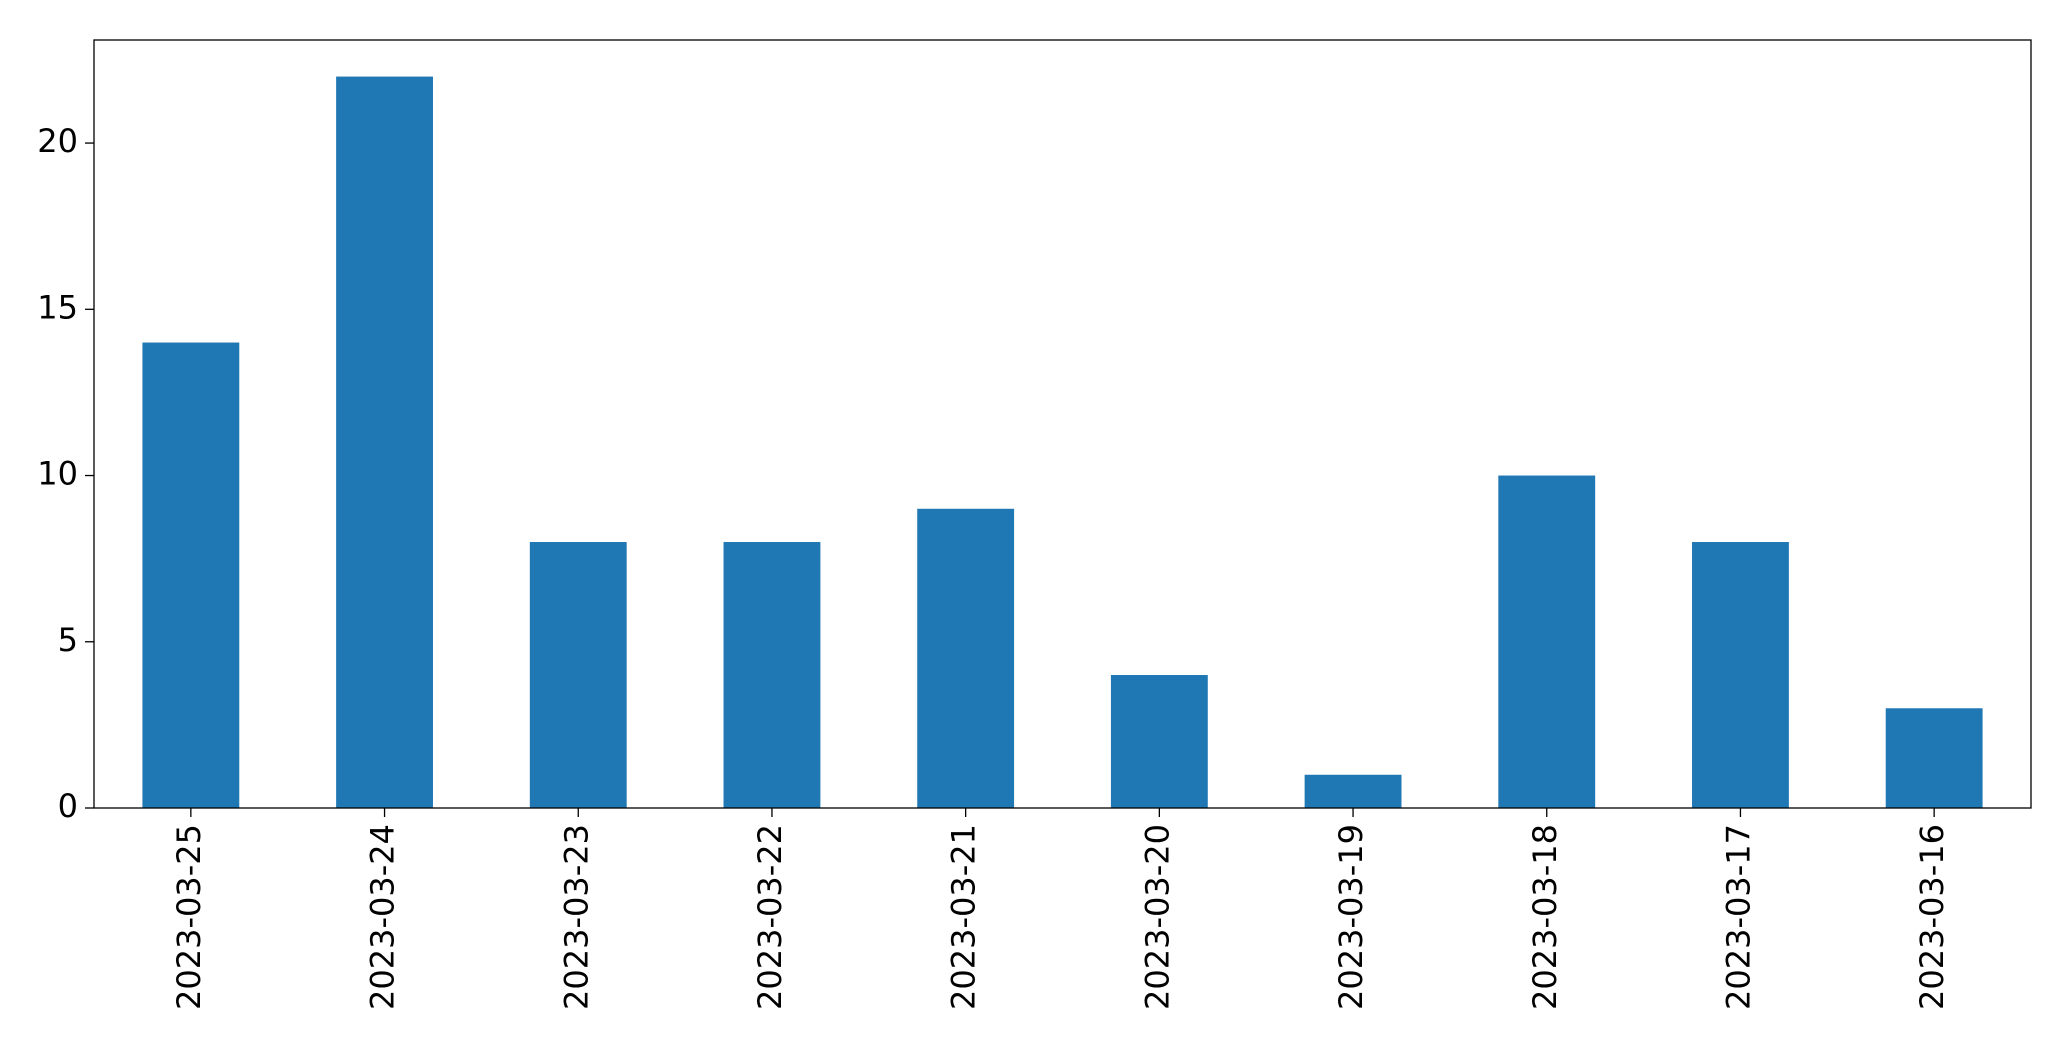 The width and height of the screenshot is (2071, 1061). I want to click on y-tick-label: 20, so click(57, 141).